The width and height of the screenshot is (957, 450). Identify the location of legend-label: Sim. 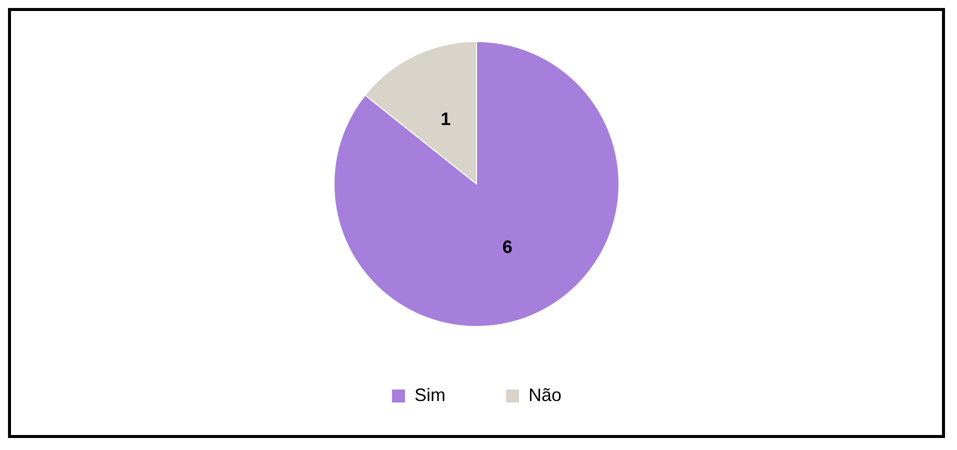
(430, 394).